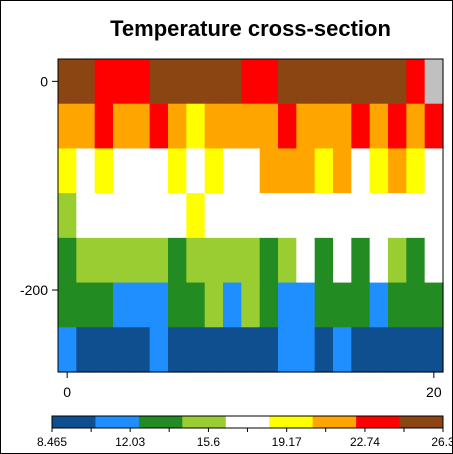  What do you see at coordinates (34, 290) in the screenshot?
I see `y-tick-label: -200` at bounding box center [34, 290].